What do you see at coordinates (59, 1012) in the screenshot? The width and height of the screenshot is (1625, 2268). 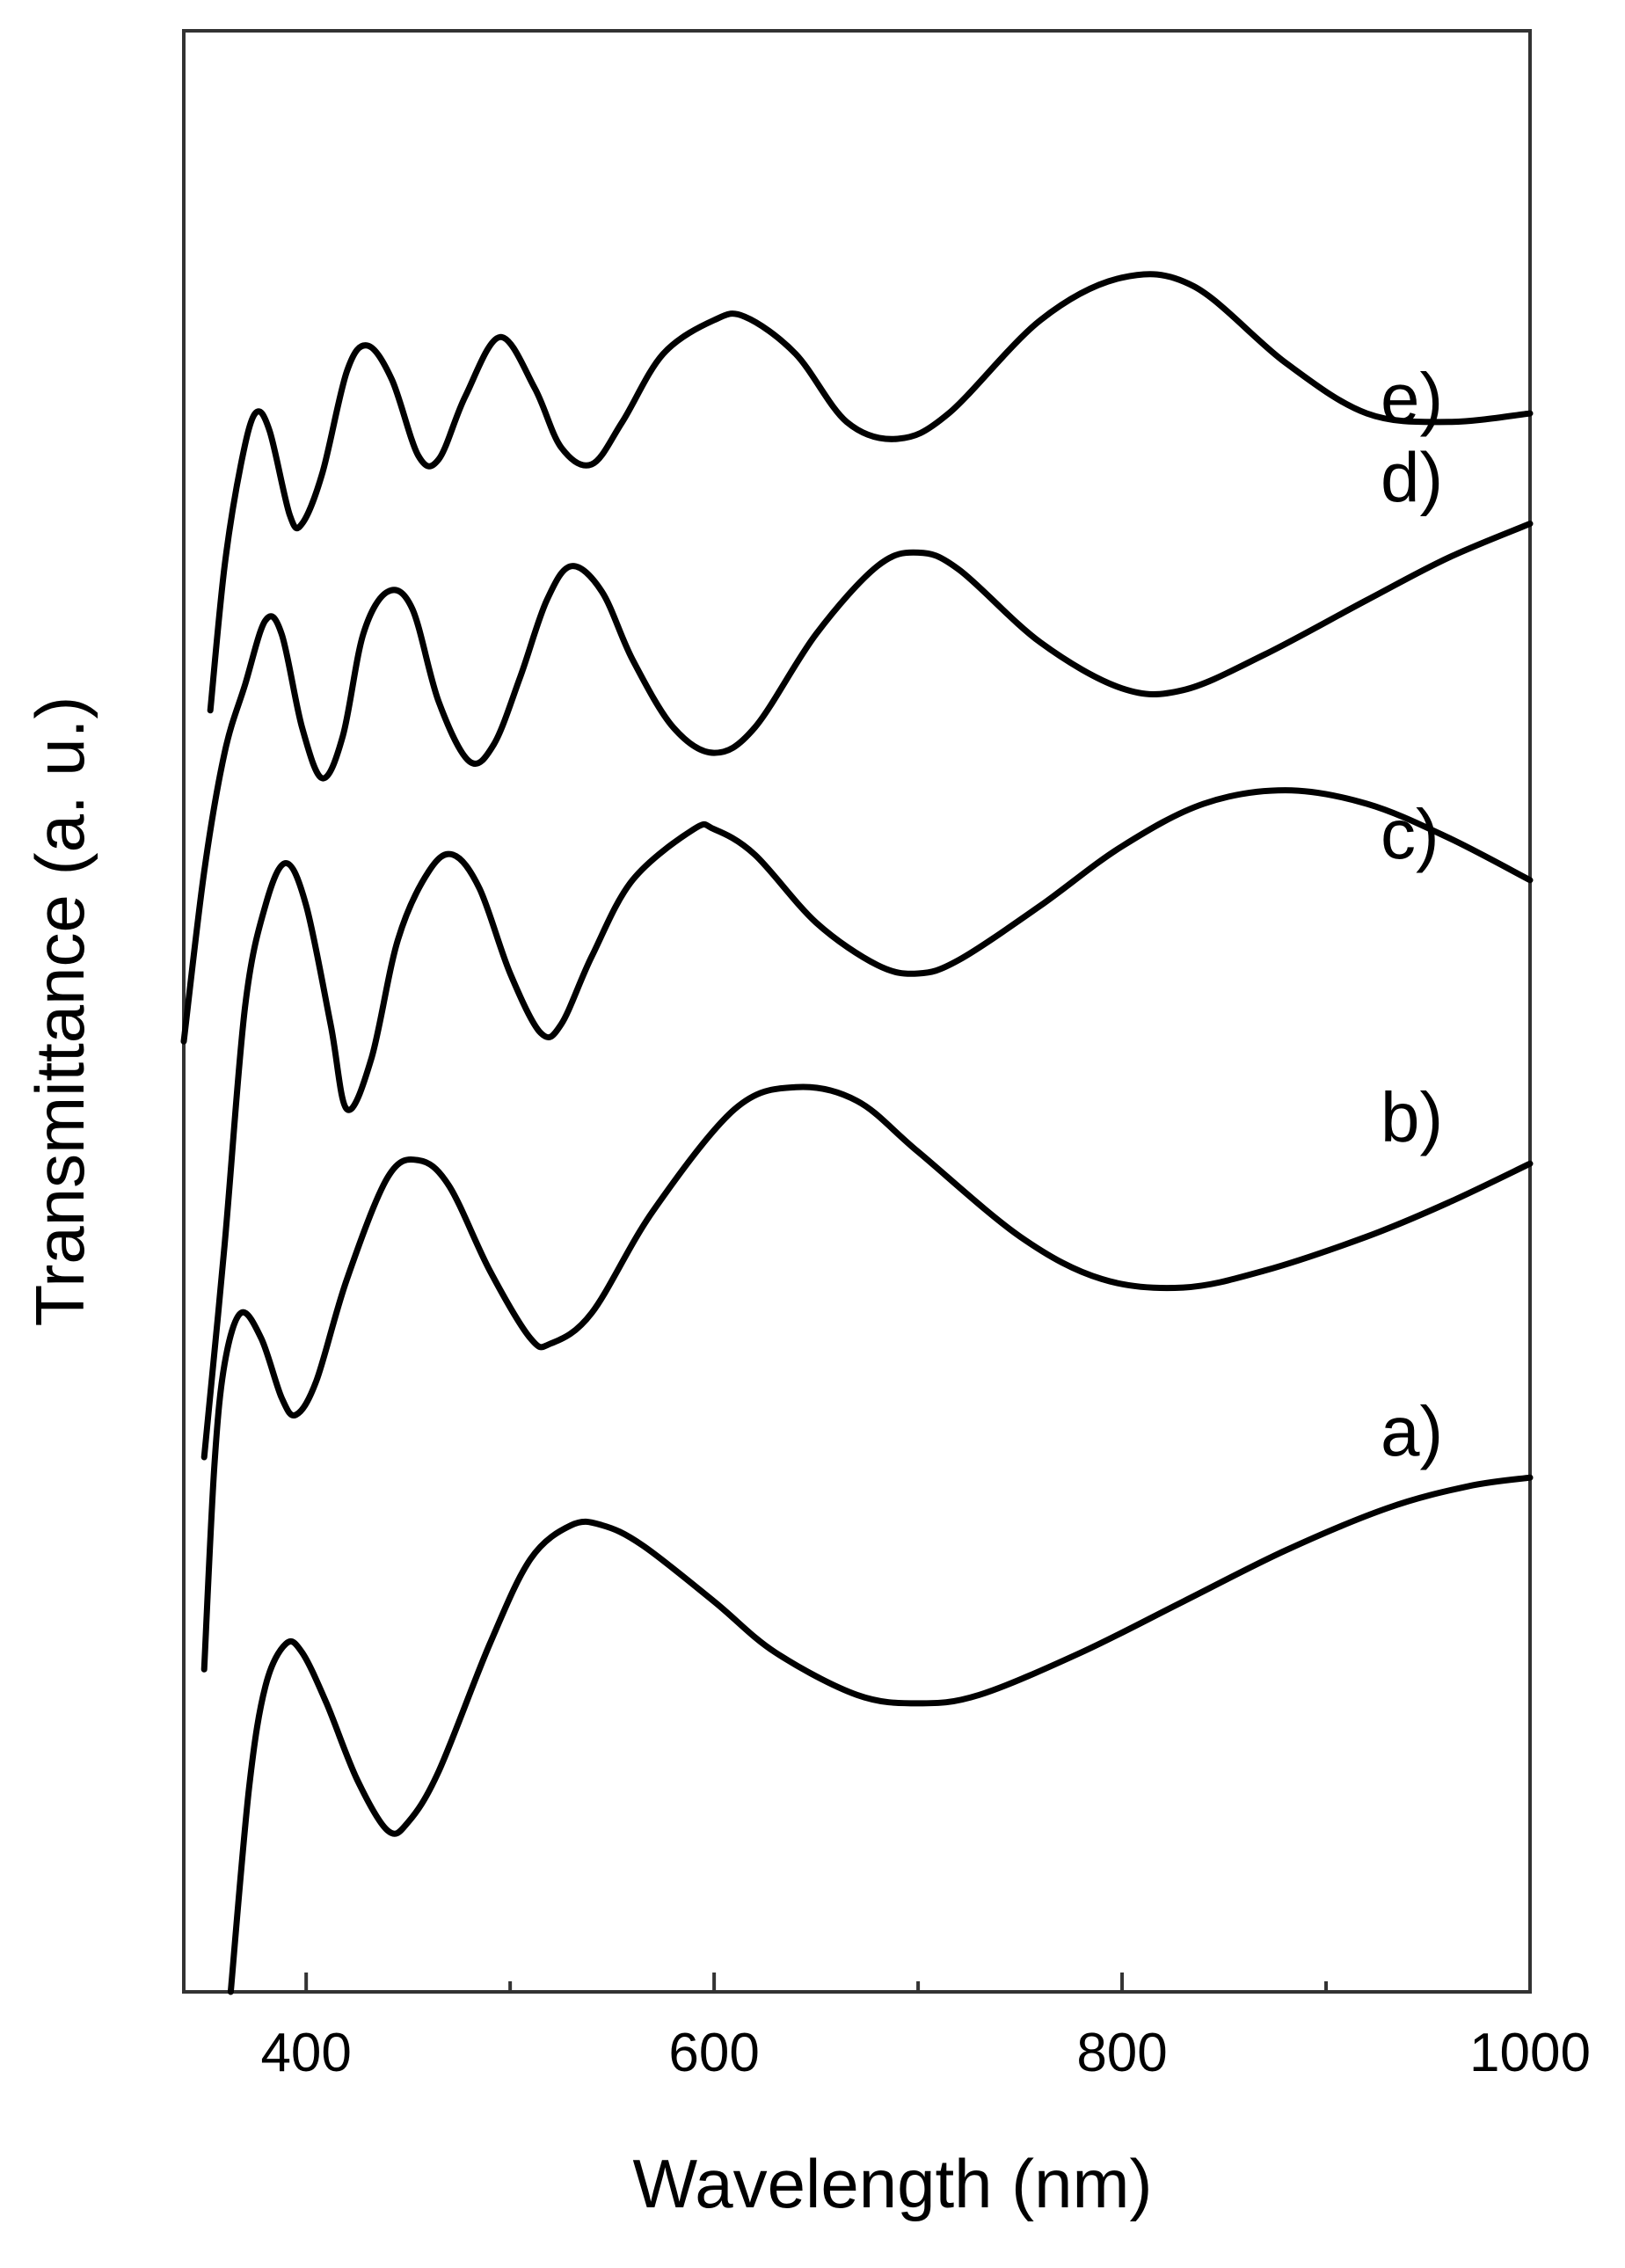 I see `y-axis-label: Transmittance (a. u.)` at bounding box center [59, 1012].